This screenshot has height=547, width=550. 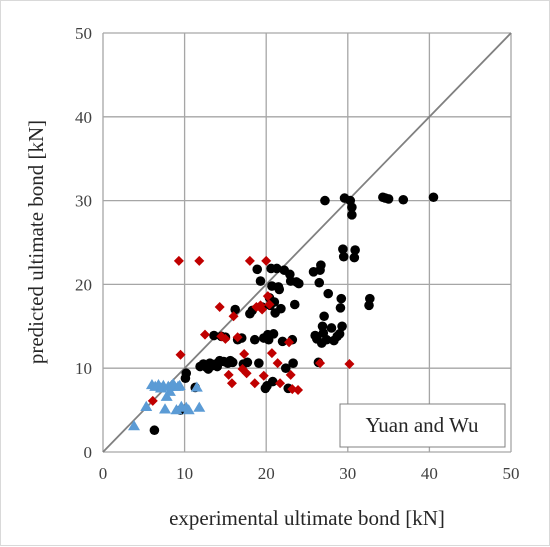 What do you see at coordinates (429, 473) in the screenshot?
I see `x-tick-label: 40` at bounding box center [429, 473].